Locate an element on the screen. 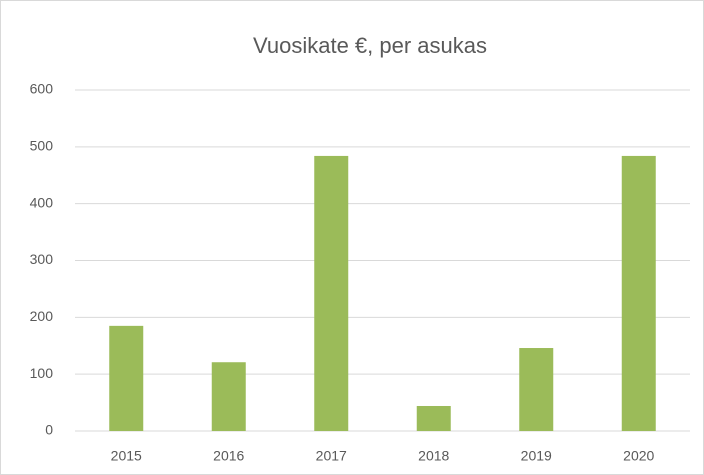 This screenshot has width=704, height=475. x-tick-label: 2018 is located at coordinates (433, 456).